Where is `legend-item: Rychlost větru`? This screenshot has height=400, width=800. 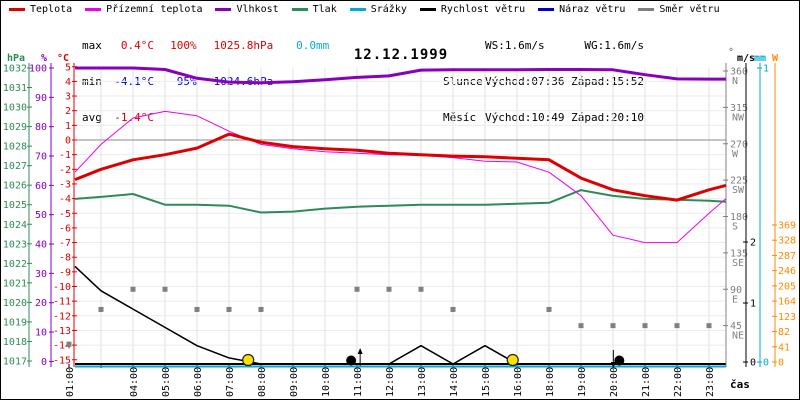 legend-item: Rychlost větru is located at coordinates (472, 9).